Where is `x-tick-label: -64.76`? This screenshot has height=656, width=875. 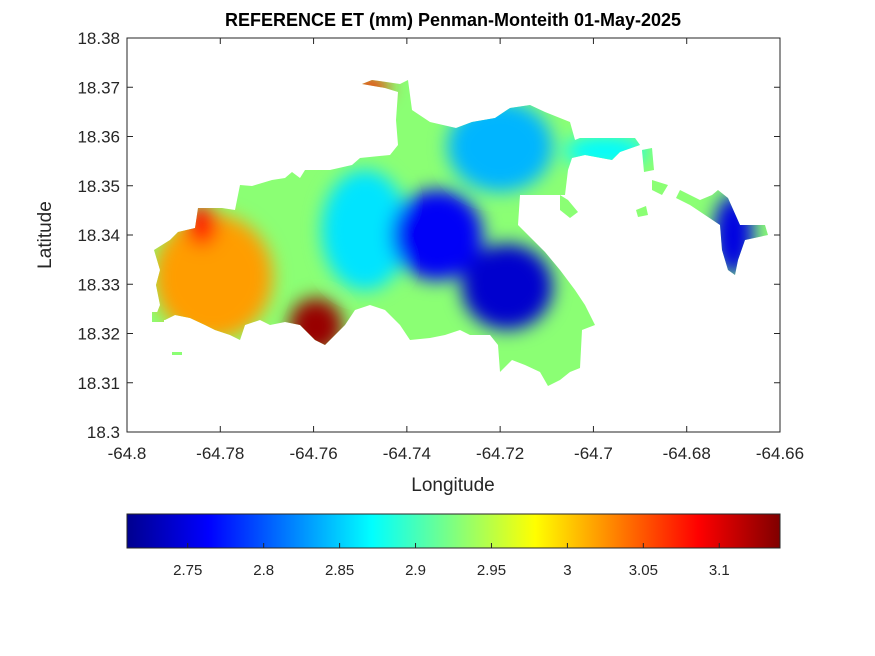
x-tick-label: -64.76 is located at coordinates (313, 453).